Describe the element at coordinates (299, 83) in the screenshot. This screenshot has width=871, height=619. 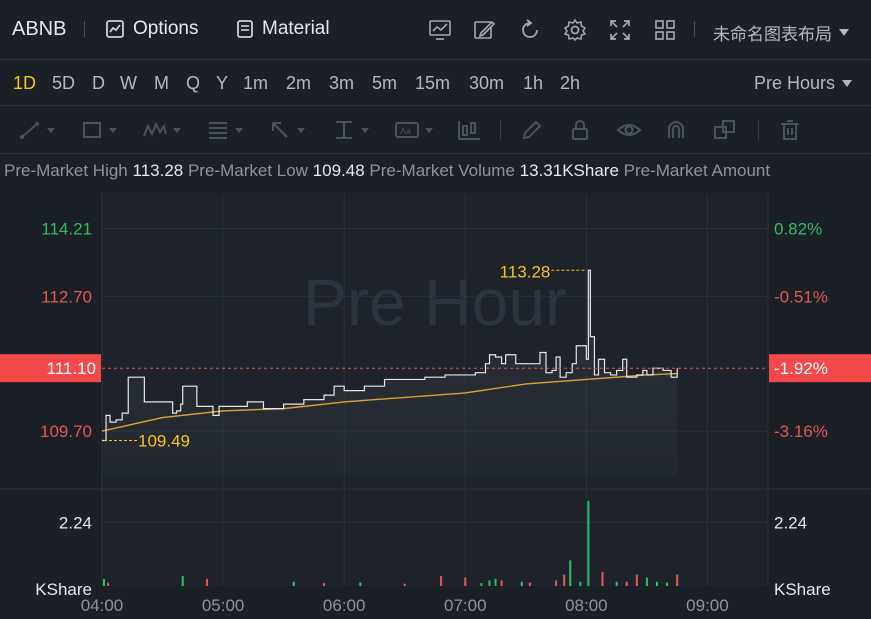
I see `timeframe-2m: 2m` at that location.